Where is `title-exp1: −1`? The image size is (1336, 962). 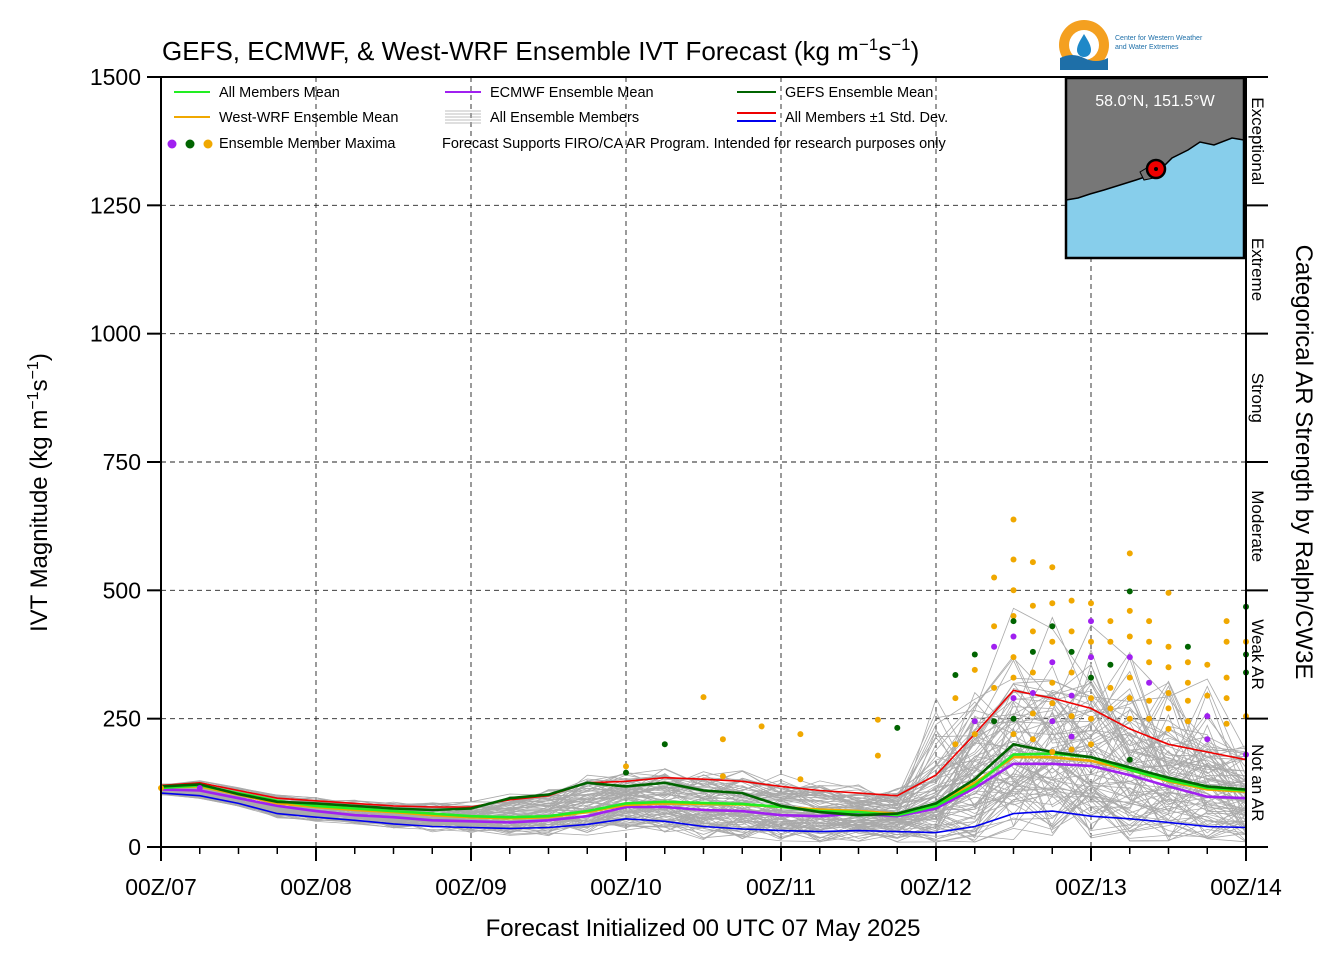 title-exp1: −1 is located at coordinates (868, 44).